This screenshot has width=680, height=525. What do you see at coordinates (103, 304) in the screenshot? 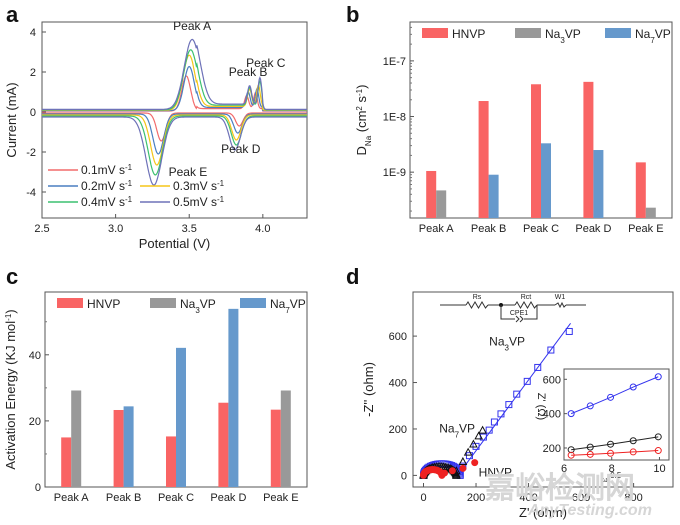
I see `legend-label-hnvp: HNVP` at bounding box center [103, 304].